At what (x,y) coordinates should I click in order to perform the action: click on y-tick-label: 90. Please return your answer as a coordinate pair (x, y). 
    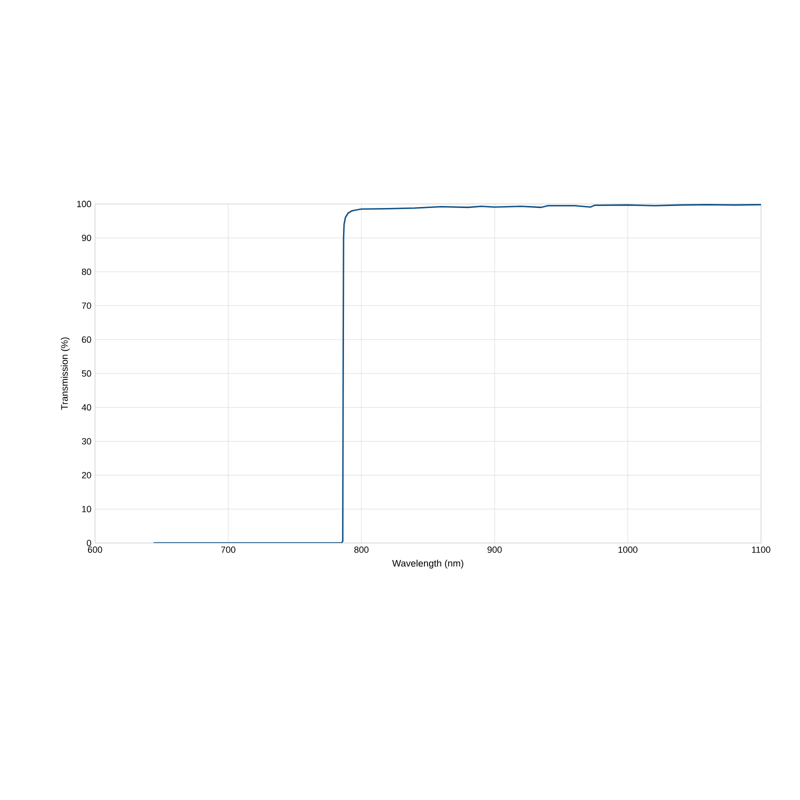
    Looking at the image, I should click on (87, 238).